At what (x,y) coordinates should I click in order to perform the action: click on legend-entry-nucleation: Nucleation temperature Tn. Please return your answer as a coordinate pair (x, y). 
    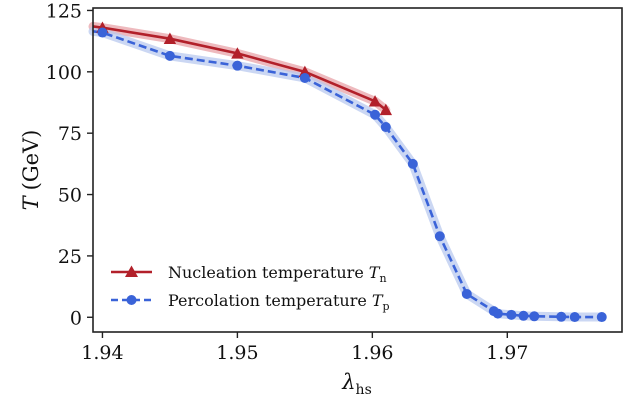
    Looking at the image, I should click on (249, 274).